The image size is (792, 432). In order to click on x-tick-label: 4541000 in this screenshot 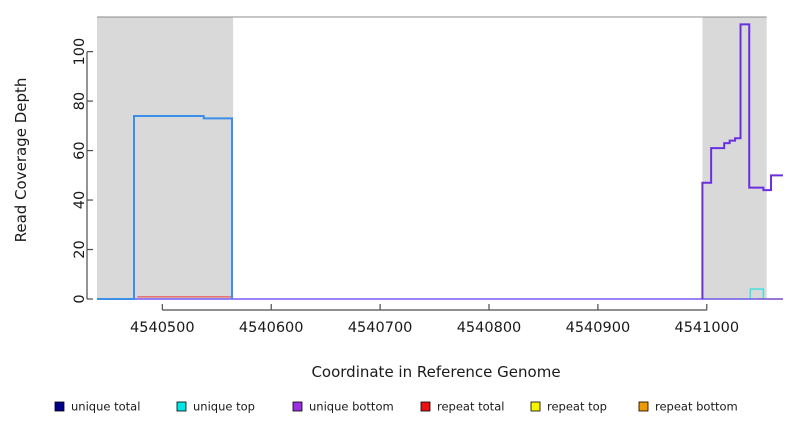, I will do `click(706, 328)`.